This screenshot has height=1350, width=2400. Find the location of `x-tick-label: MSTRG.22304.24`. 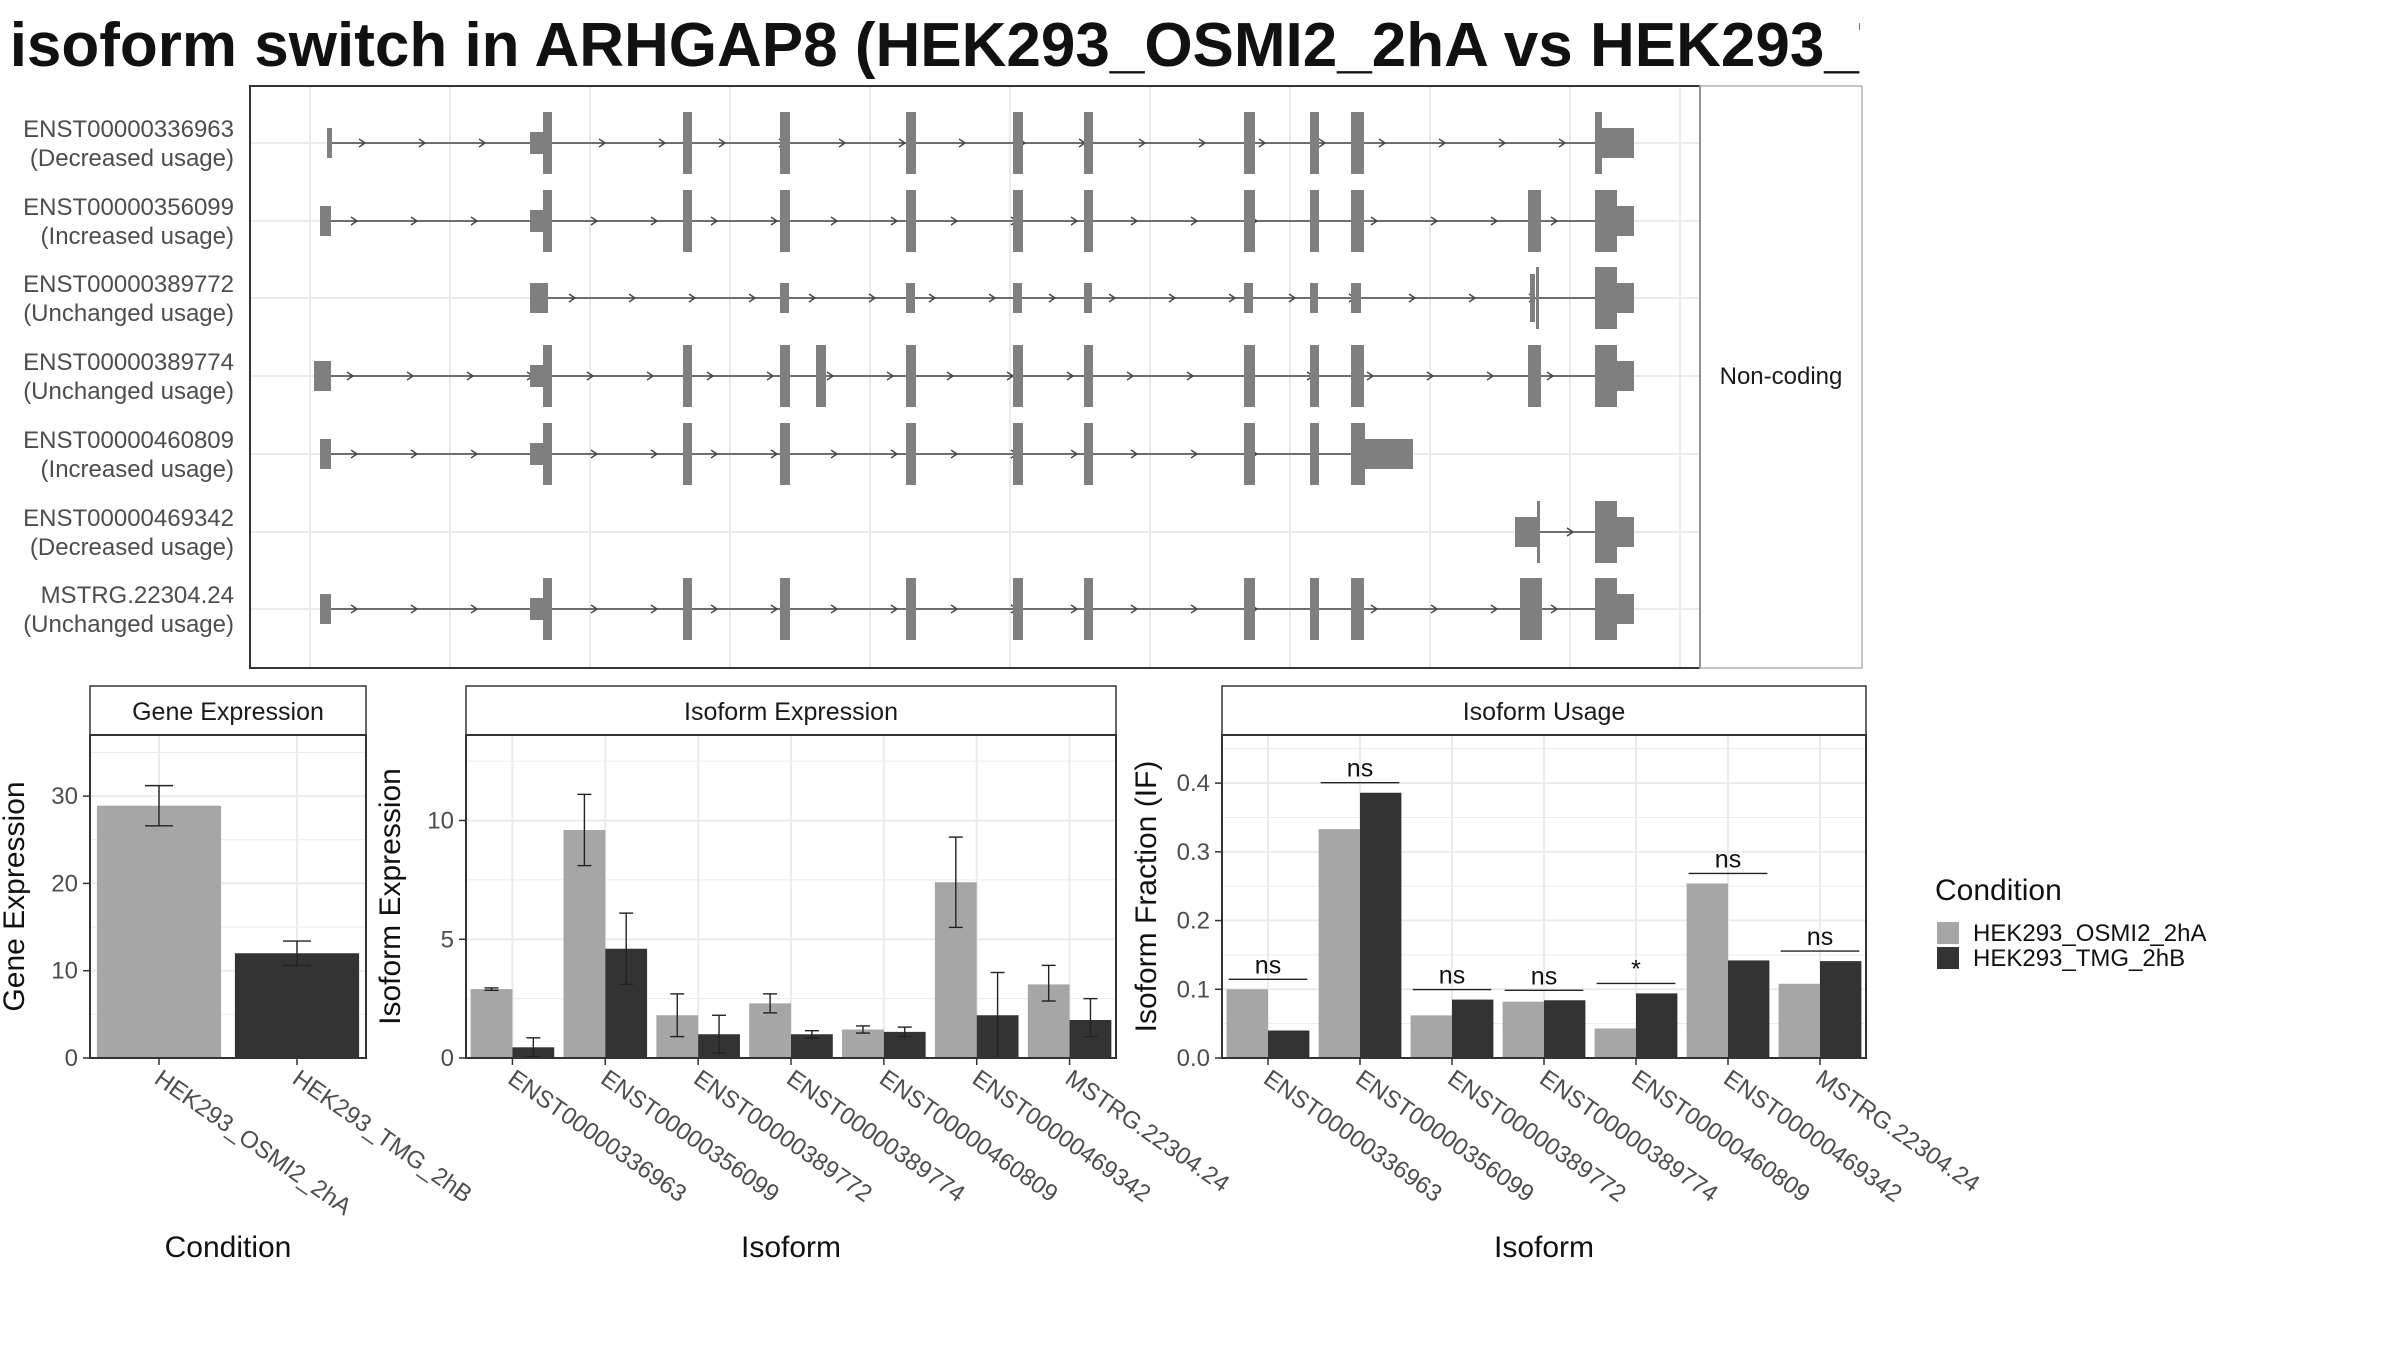

x-tick-label: MSTRG.22304.24 is located at coordinates (1147, 1131).